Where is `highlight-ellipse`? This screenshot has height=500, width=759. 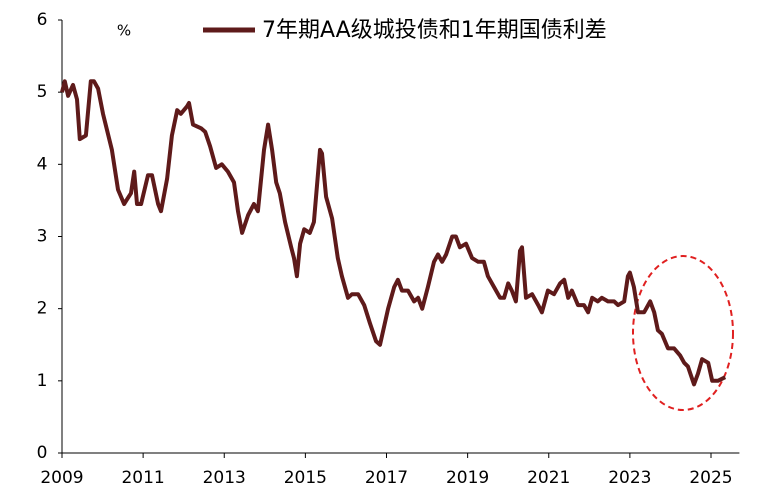
highlight-ellipse is located at coordinates (683, 333).